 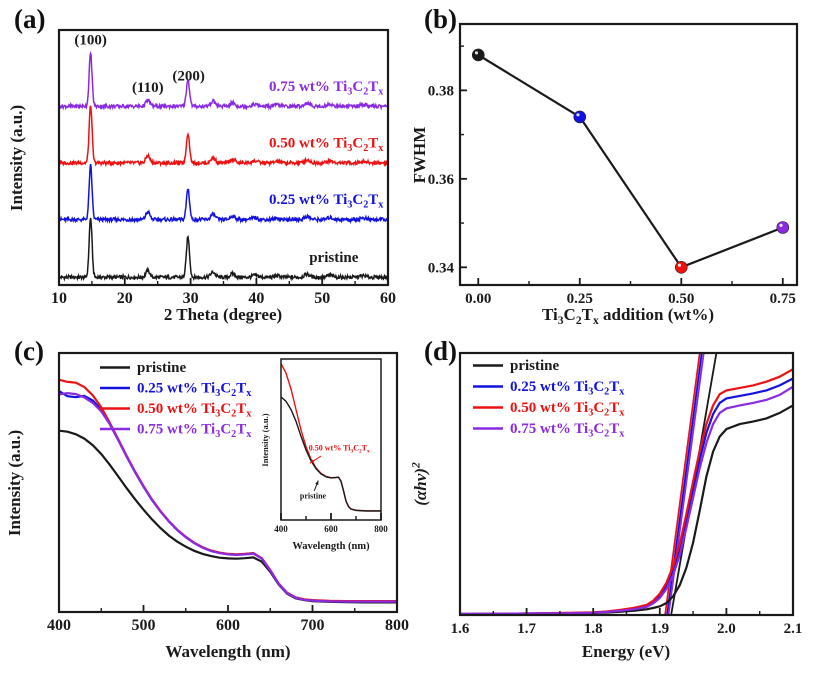 I want to click on y-tick-label: 0.38, so click(x=441, y=91).